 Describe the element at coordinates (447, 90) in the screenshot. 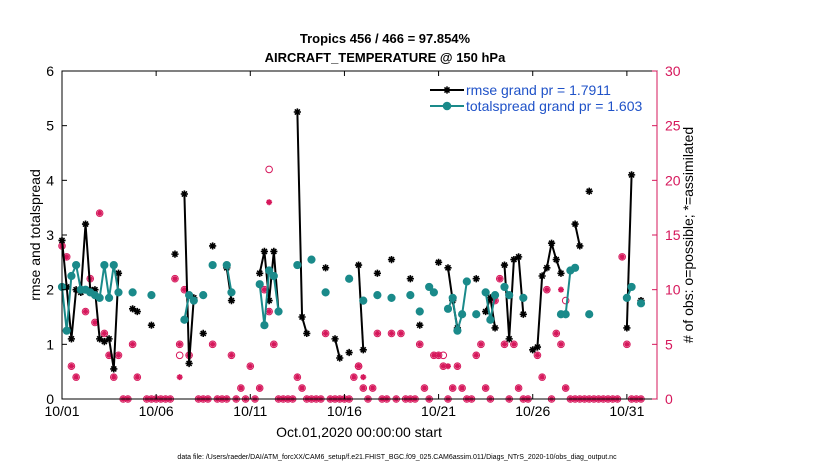

I see `legend-rmse-star-shape` at that location.